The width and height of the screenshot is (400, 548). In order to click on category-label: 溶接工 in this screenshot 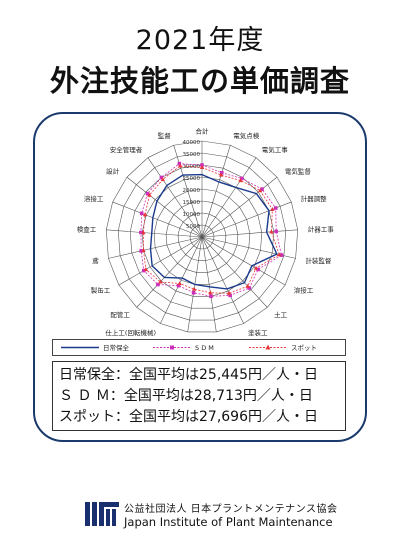, I will do `click(94, 198)`.